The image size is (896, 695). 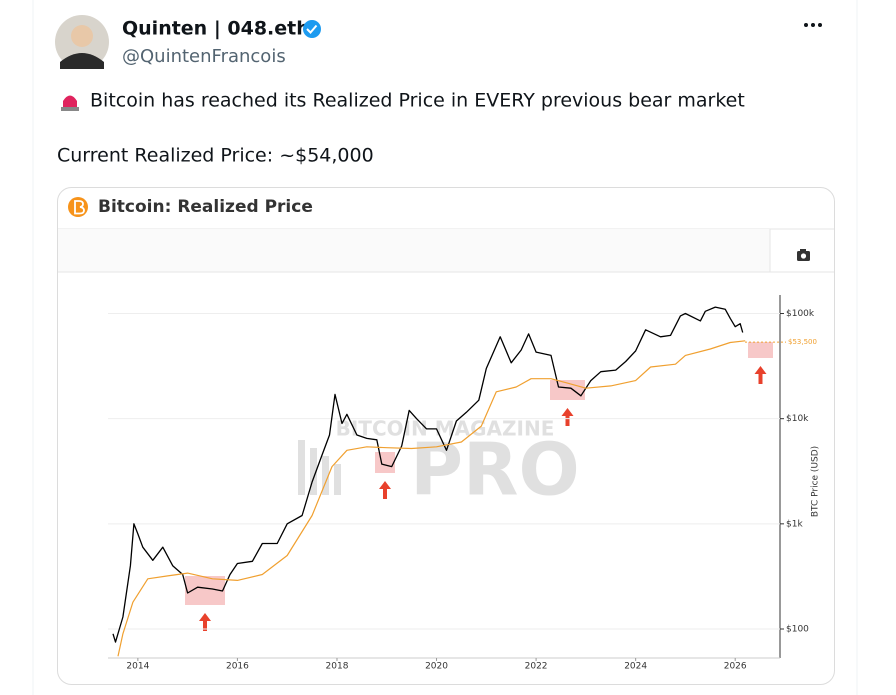 I want to click on camera-icon, so click(x=803, y=255).